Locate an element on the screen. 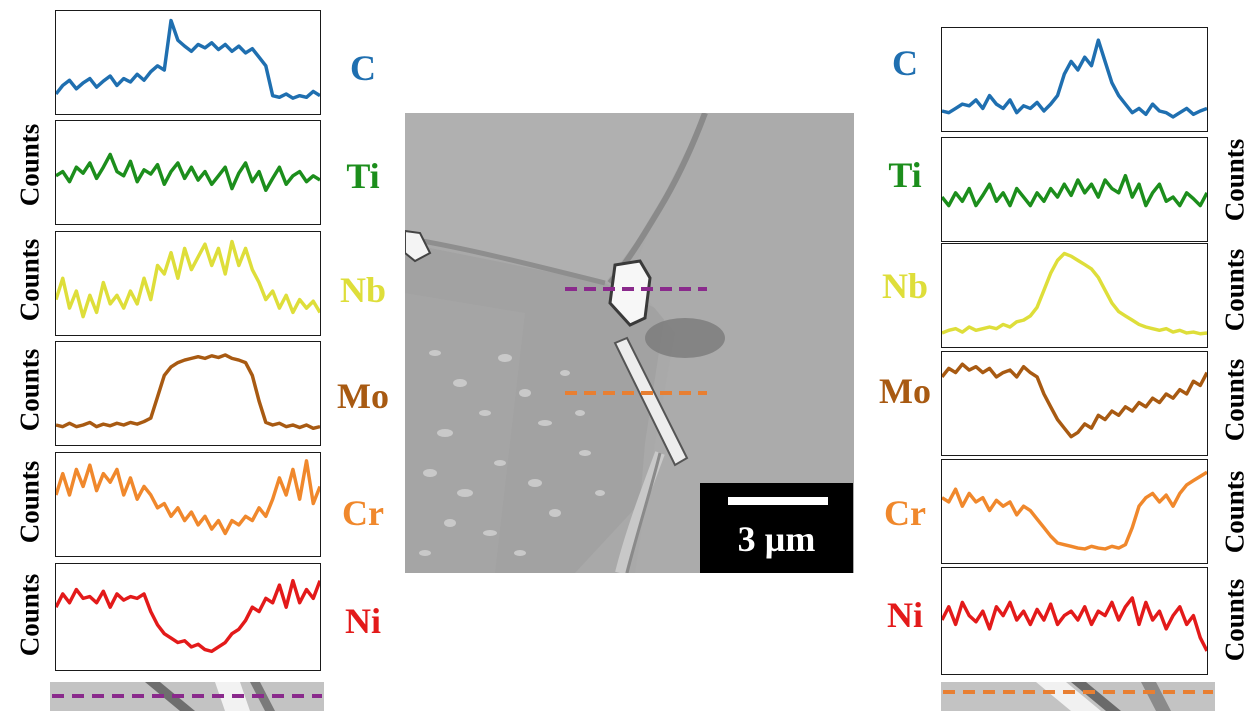  right-profile-nb is located at coordinates (1074, 295).